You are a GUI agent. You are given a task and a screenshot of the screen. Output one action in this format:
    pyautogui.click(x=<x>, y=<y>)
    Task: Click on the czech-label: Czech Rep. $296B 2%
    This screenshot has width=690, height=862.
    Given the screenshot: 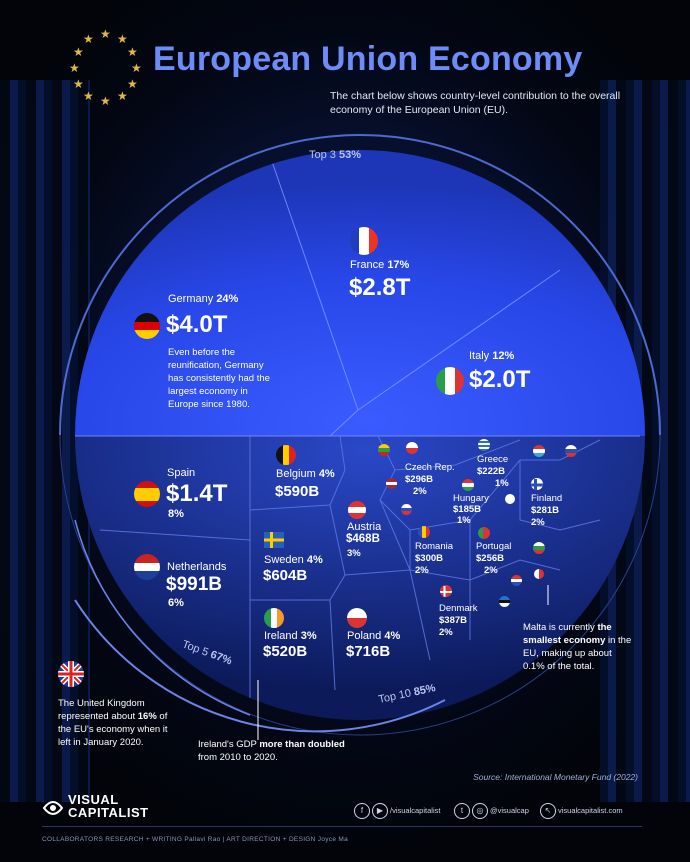 What is the action you would take?
    pyautogui.click(x=430, y=479)
    